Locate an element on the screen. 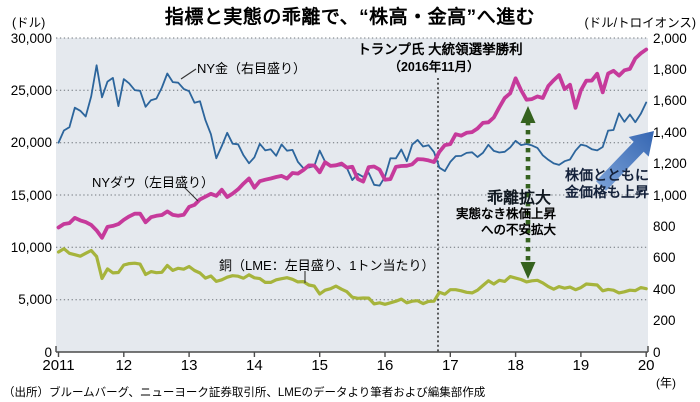  annotation-gold-rise: 株価とともに 金価格も上昇 is located at coordinates (607, 183).